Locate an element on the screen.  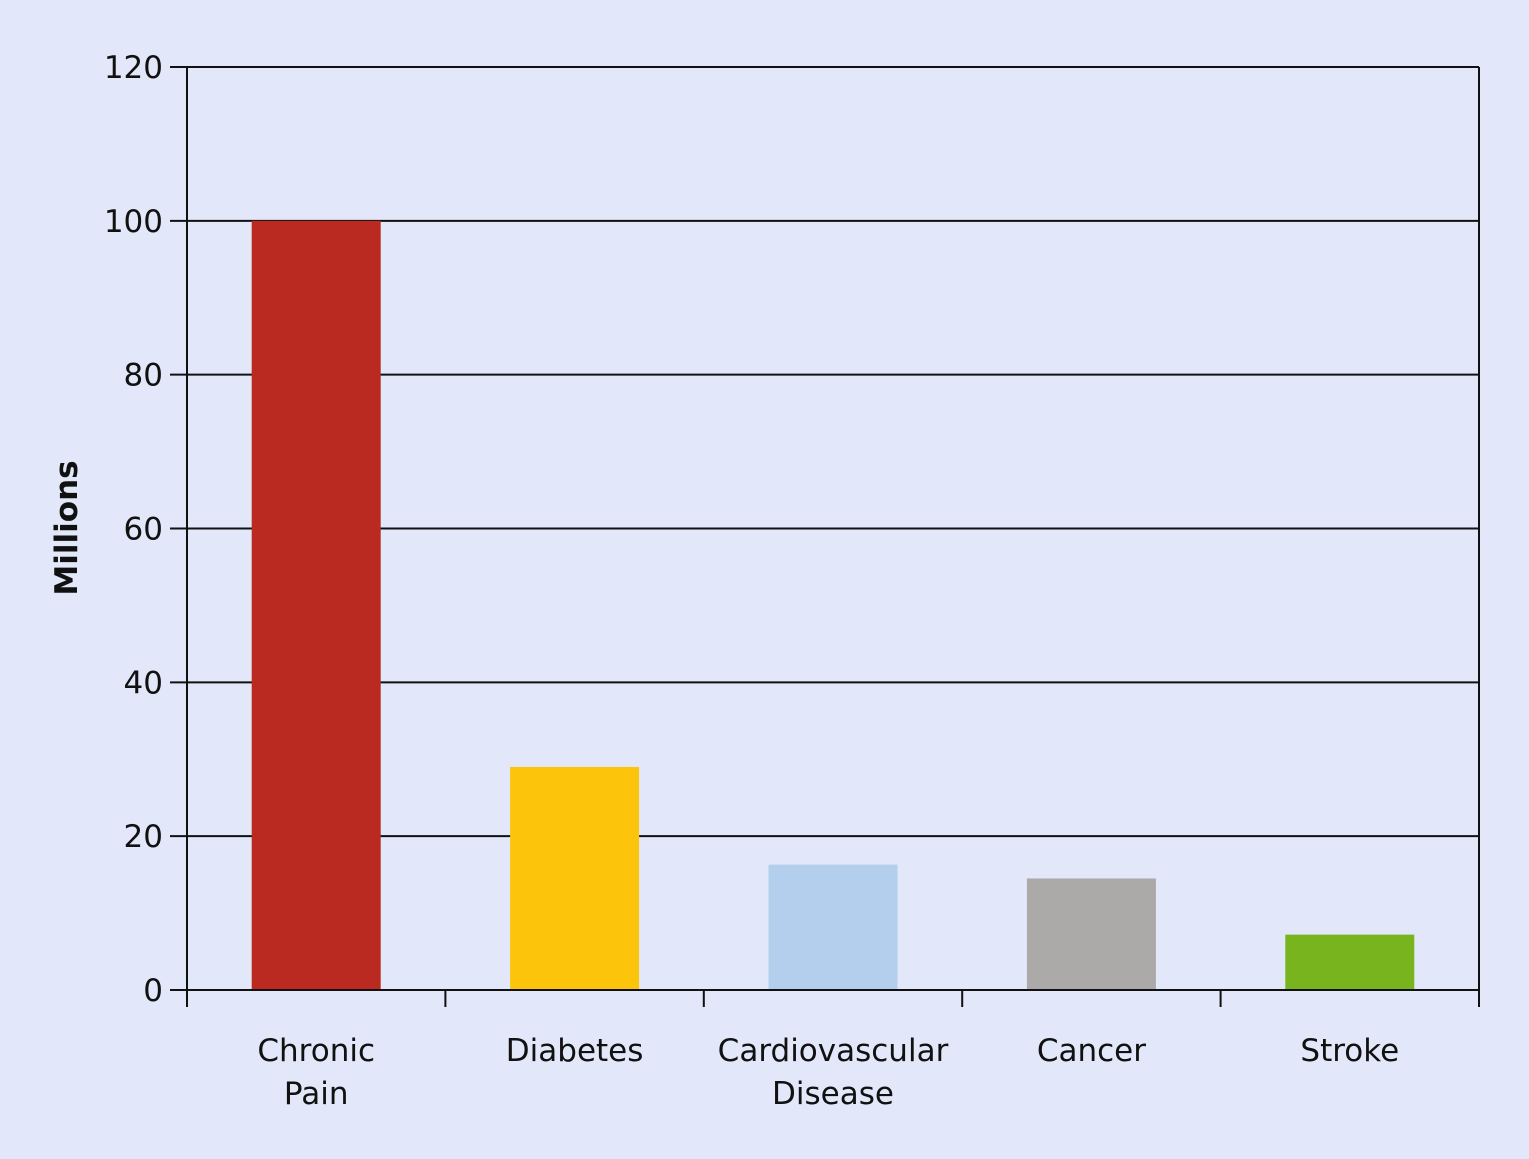
x-tick-label-cancer: Cancer is located at coordinates (1091, 1051).